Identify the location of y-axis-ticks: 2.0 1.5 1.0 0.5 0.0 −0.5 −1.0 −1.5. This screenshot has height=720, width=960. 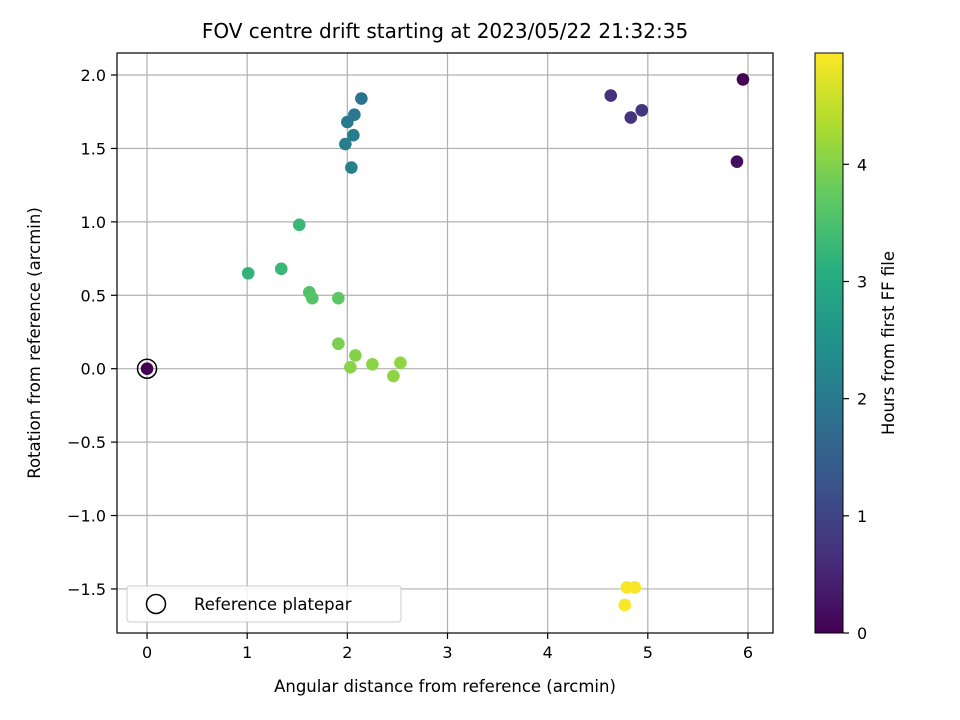
(92, 332).